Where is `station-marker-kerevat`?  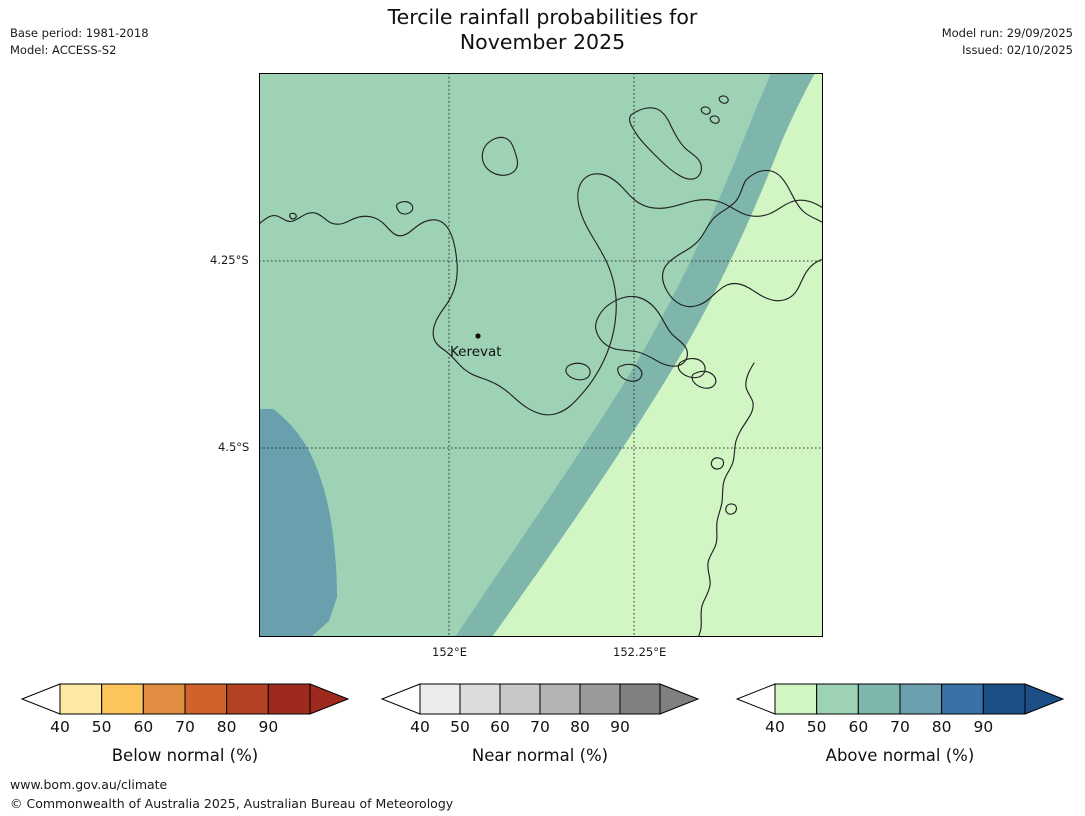
station-marker-kerevat is located at coordinates (478, 336).